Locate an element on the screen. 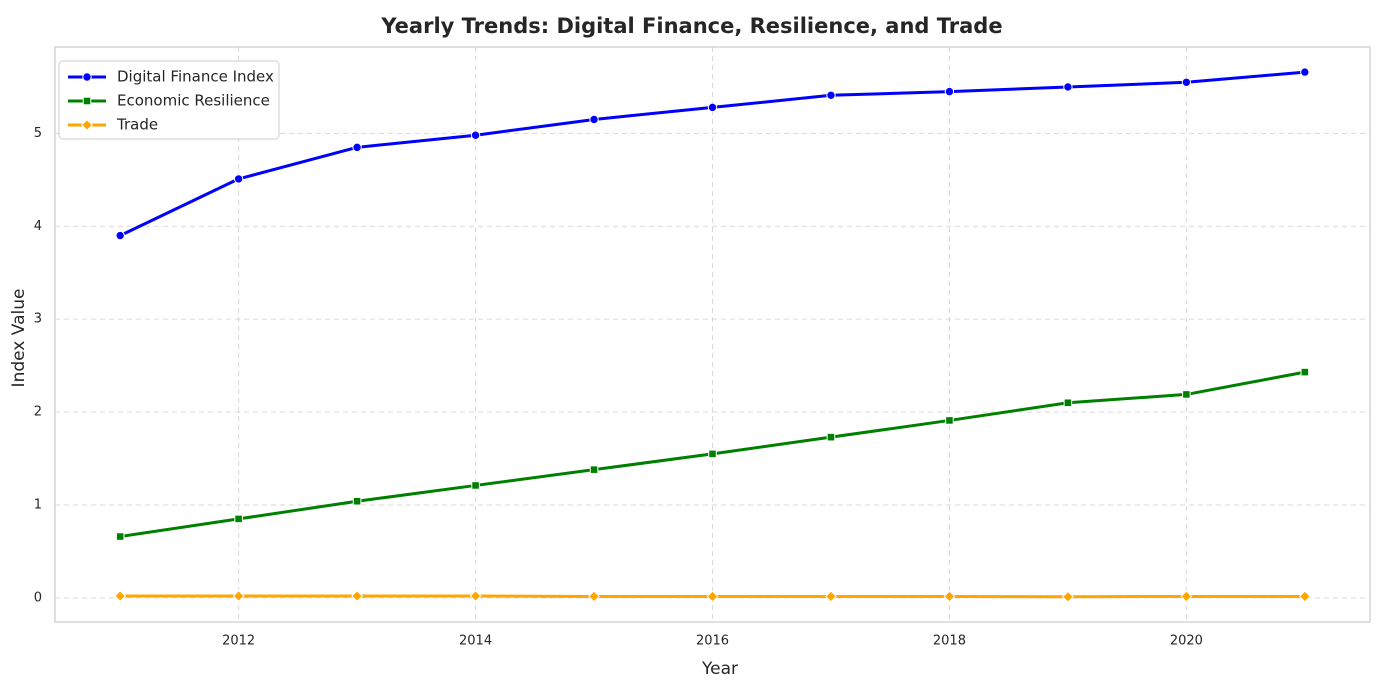 Image resolution: width=1384 pixels, height=684 pixels. x-tick-label: 2012 is located at coordinates (238, 641).